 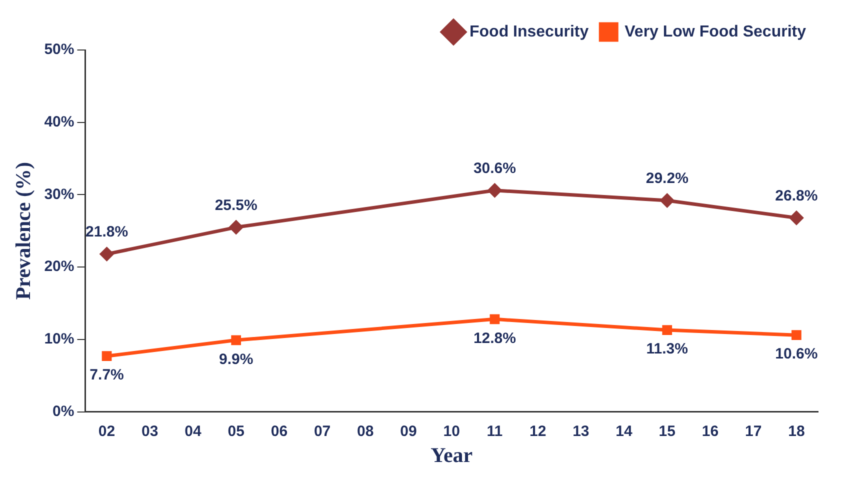 What do you see at coordinates (537, 431) in the screenshot?
I see `x-tick-label: 12` at bounding box center [537, 431].